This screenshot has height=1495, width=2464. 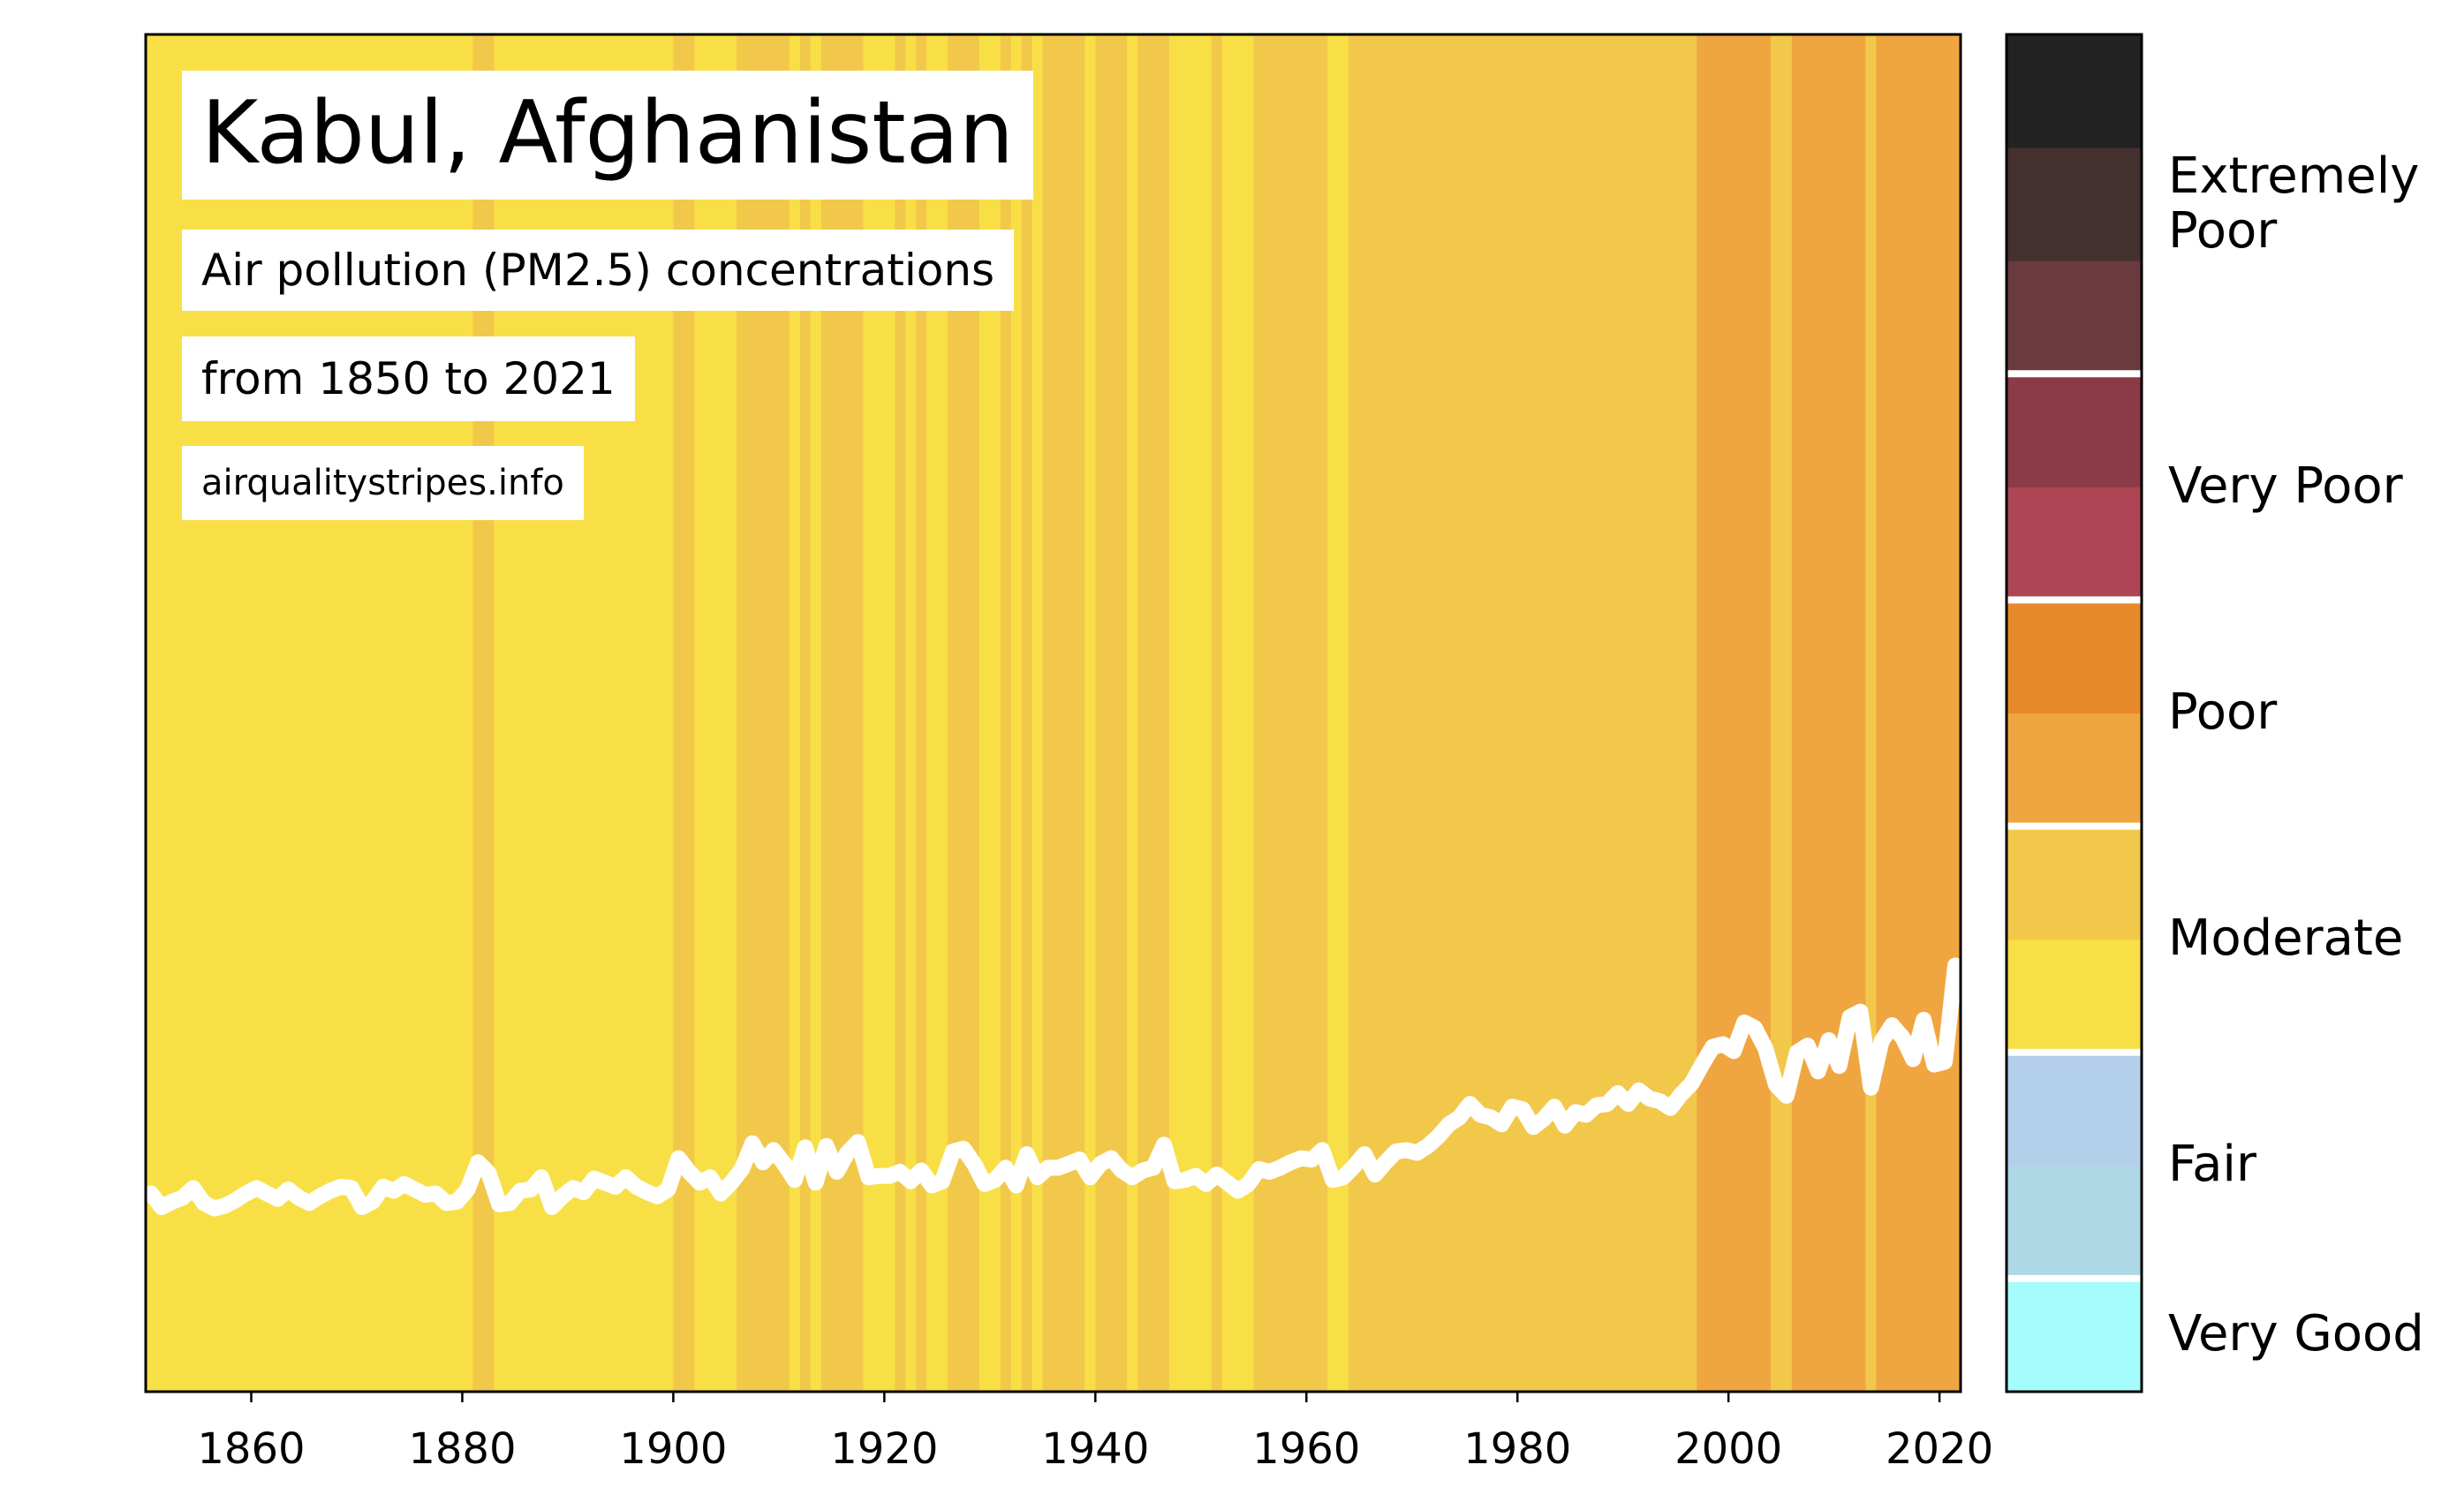 I want to click on colorbar-frame, so click(x=2074, y=713).